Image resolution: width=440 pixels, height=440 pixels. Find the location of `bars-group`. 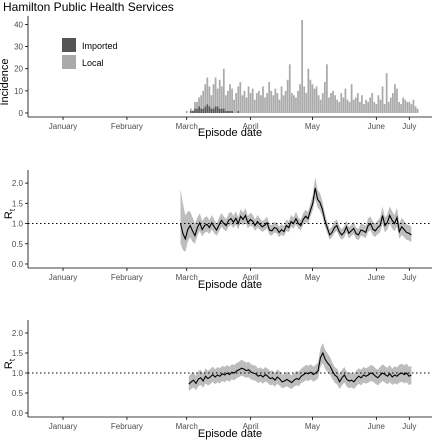

bars-group is located at coordinates (302, 66).